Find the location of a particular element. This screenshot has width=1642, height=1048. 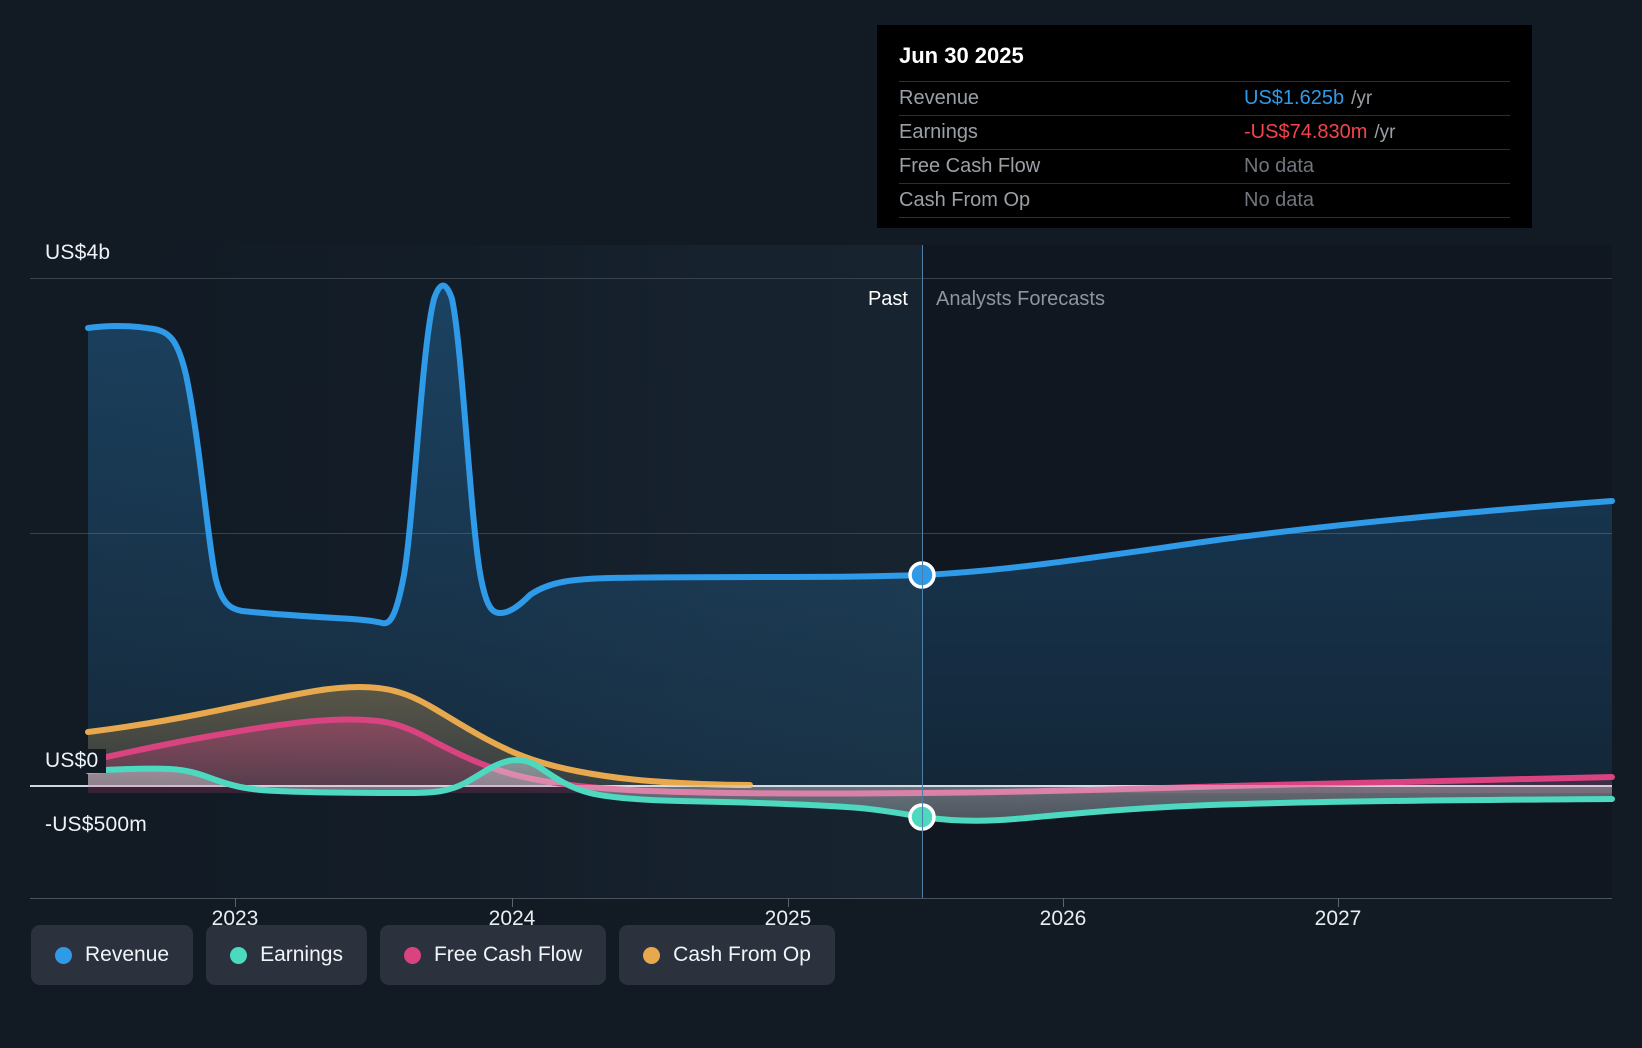

earnings-color-dot is located at coordinates (239, 955).